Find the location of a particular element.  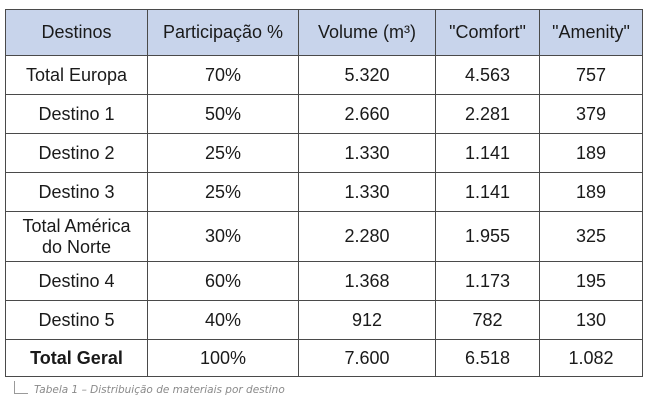

table-cell: 60% is located at coordinates (223, 281).